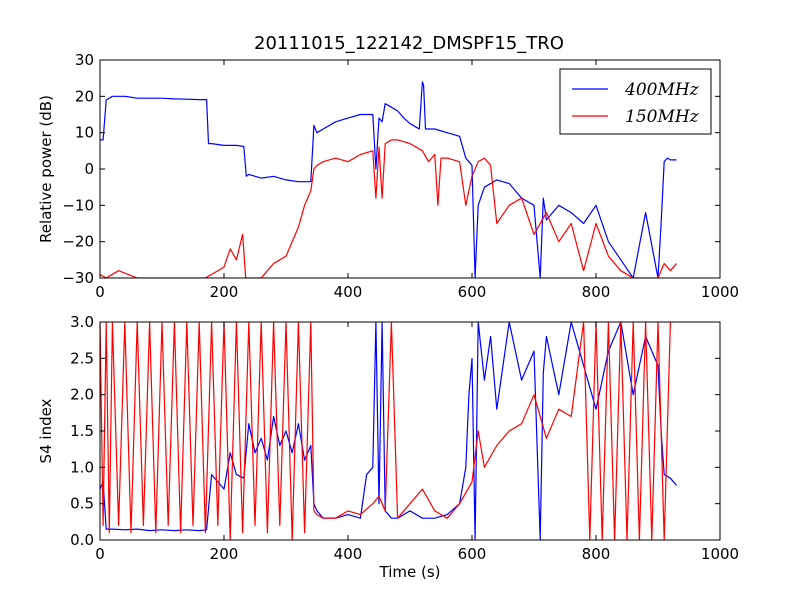 Image resolution: width=800 pixels, height=600 pixels. What do you see at coordinates (46, 430) in the screenshot?
I see `y-axis-label: S4 index` at bounding box center [46, 430].